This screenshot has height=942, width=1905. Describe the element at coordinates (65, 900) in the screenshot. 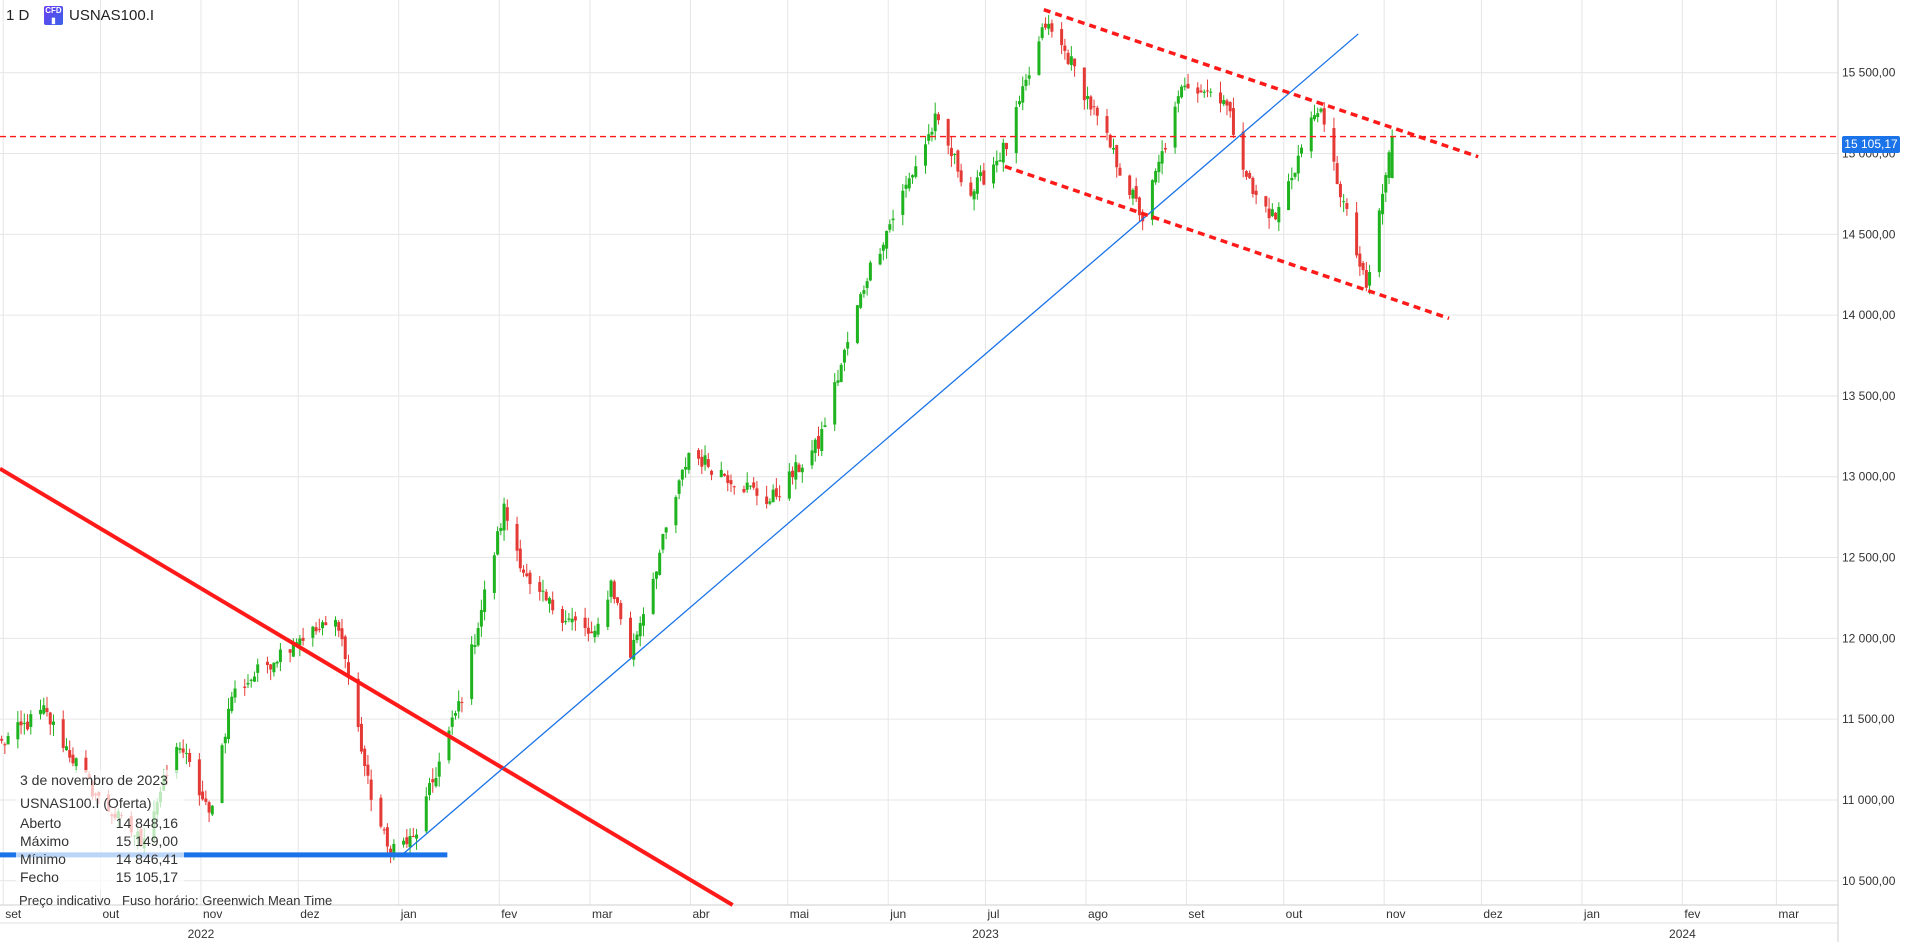

I see `indicative-price-note: Preço indicativo` at that location.